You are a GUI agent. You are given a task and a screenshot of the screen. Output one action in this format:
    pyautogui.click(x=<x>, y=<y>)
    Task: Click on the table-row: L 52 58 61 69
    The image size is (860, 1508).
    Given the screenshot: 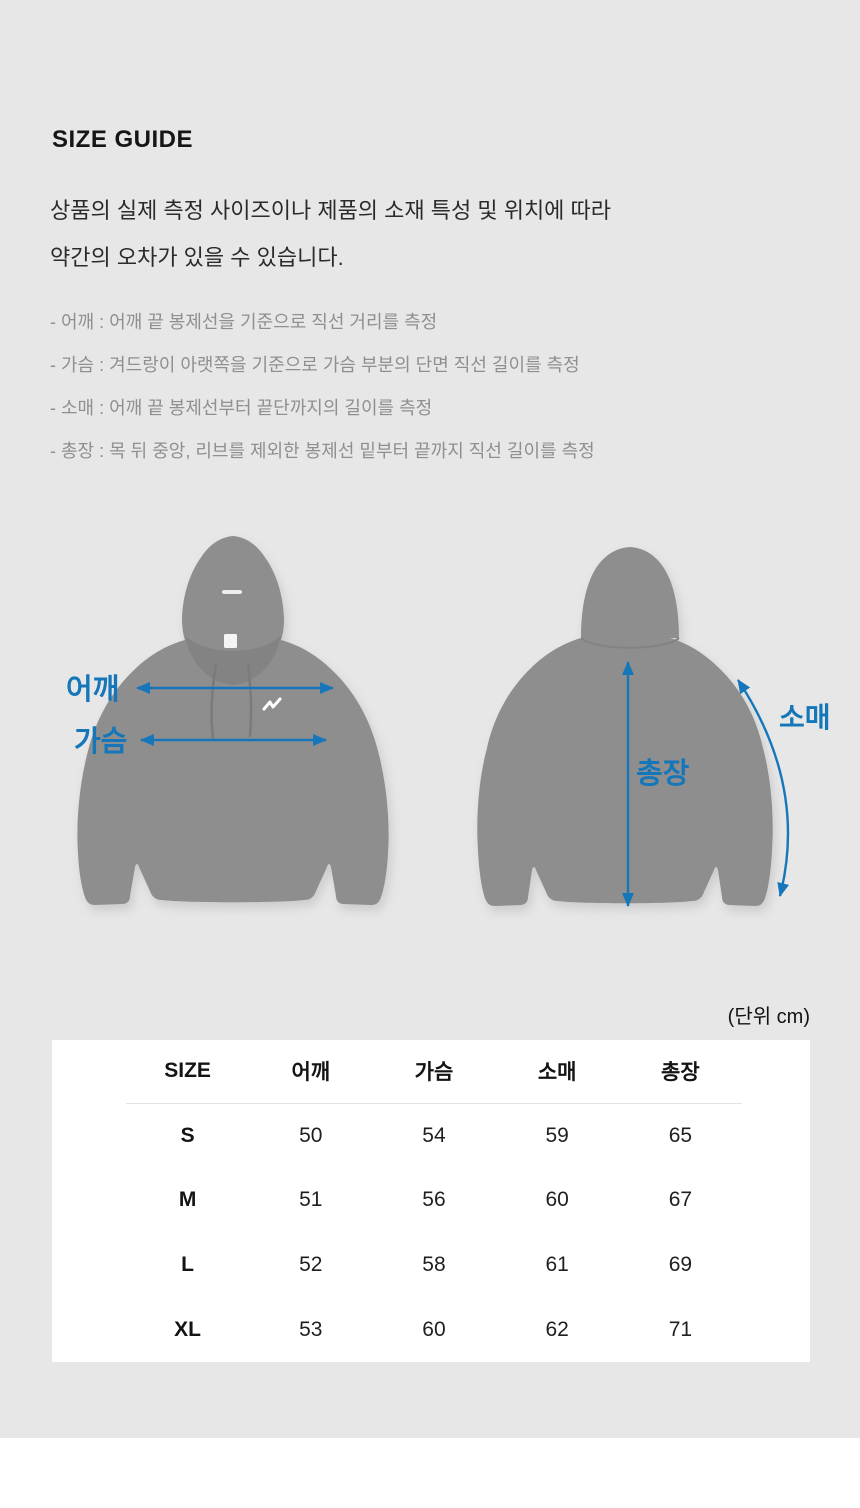 What is the action you would take?
    pyautogui.click(x=434, y=1265)
    